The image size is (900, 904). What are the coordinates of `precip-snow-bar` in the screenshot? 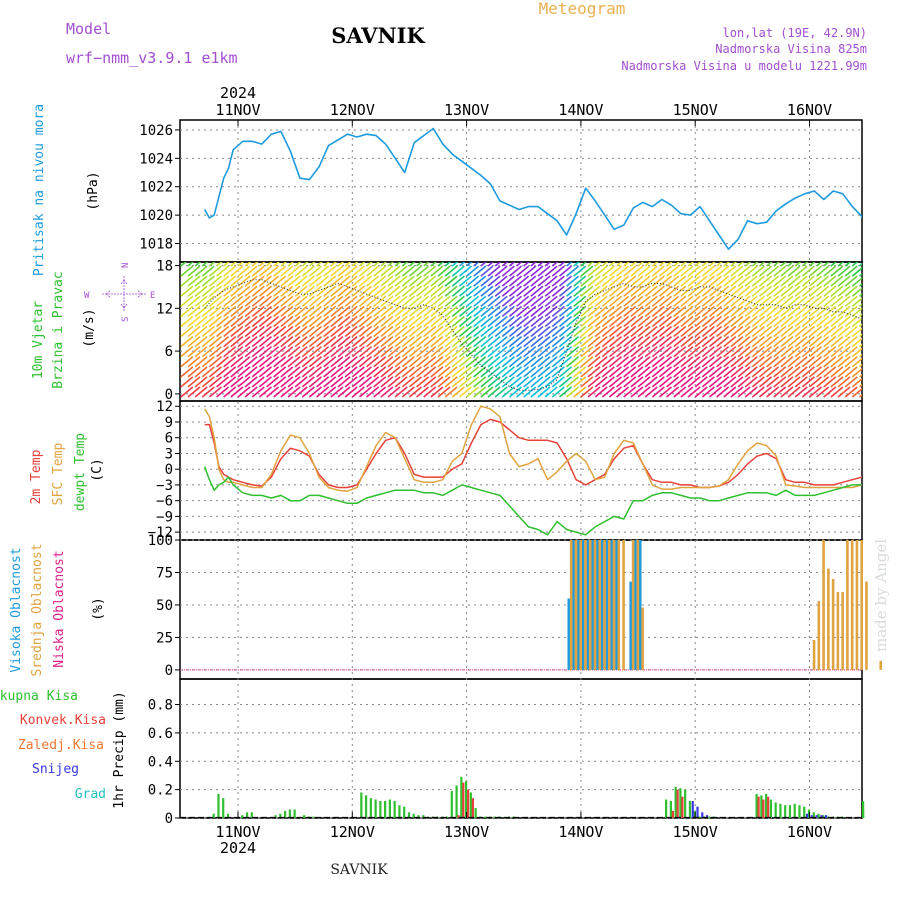 It's located at (697, 812).